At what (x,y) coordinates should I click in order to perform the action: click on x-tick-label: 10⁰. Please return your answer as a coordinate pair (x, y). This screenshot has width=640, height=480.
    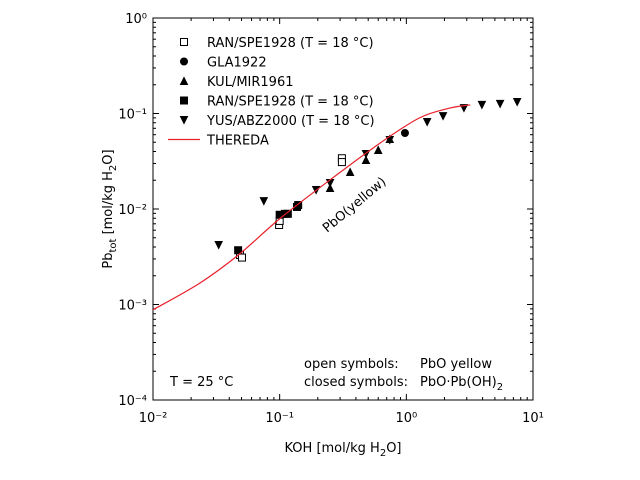
    Looking at the image, I should click on (406, 418).